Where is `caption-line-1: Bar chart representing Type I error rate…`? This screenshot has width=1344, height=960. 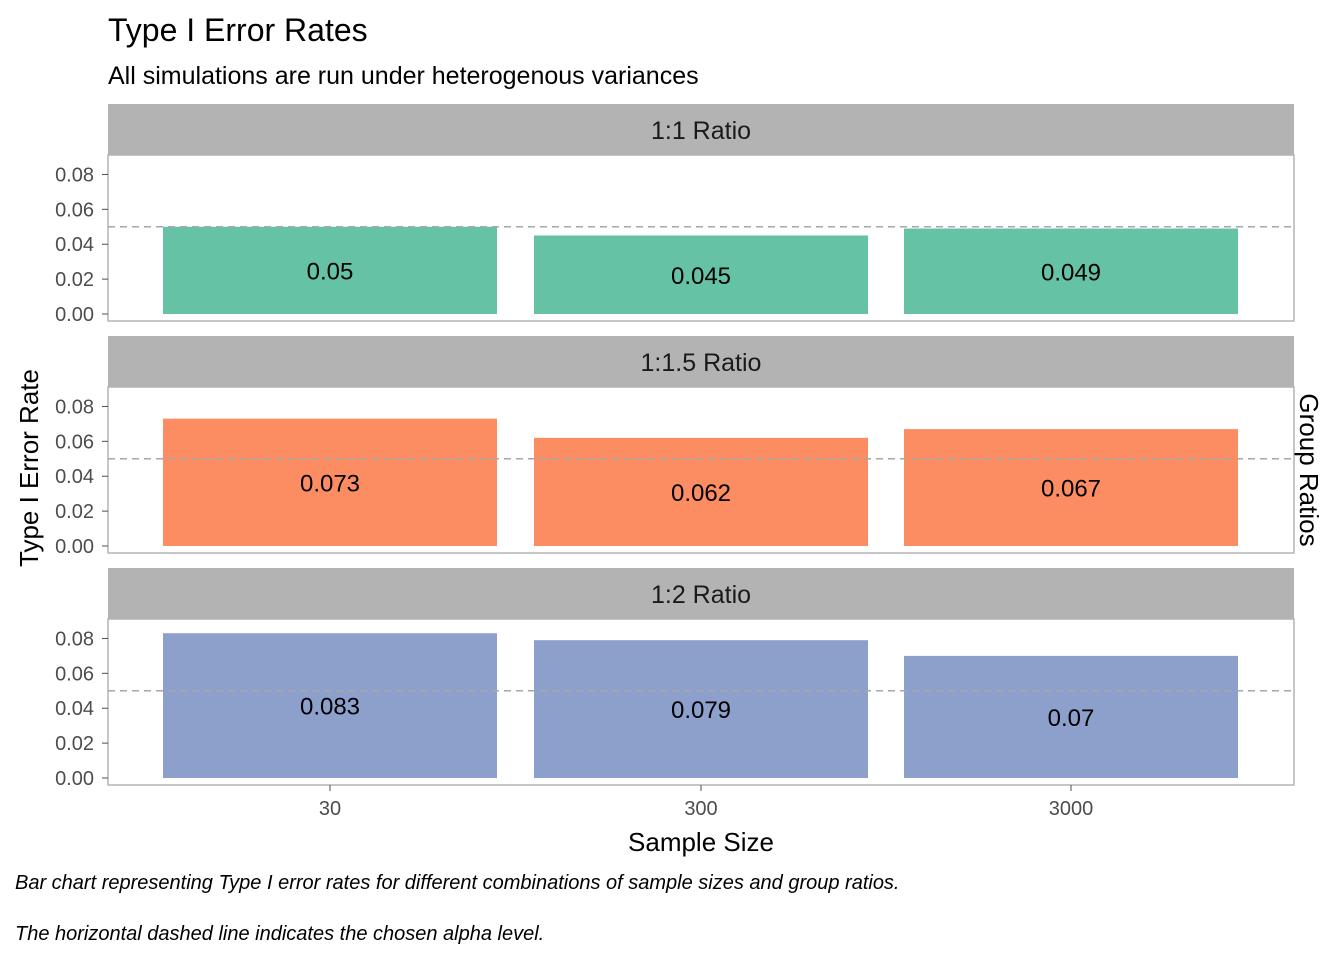 caption-line-1: Bar chart representing Type I error rate… is located at coordinates (457, 883).